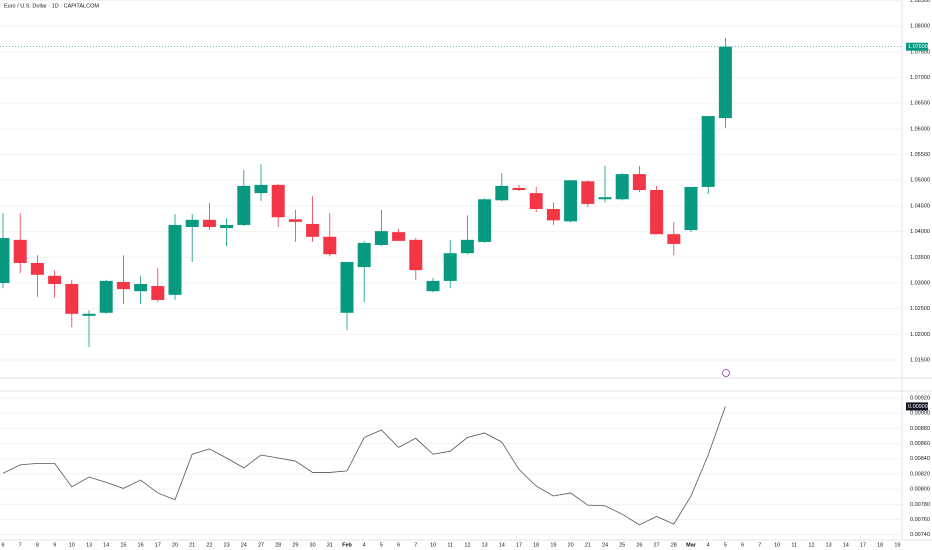  Describe the element at coordinates (920, 535) in the screenshot. I see `y-tick-label: 0.00740` at that location.